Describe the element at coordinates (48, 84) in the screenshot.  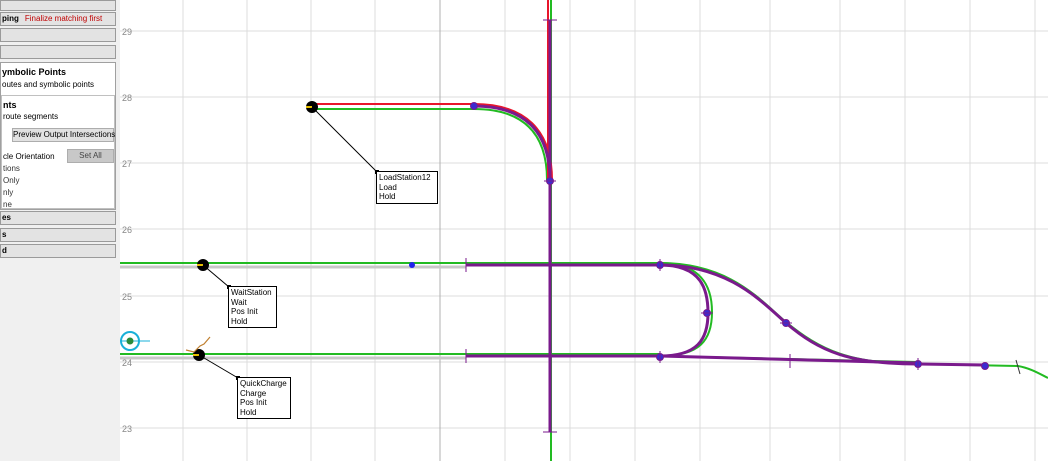
I see `section-subtitle: outes and symbolic points` at that location.